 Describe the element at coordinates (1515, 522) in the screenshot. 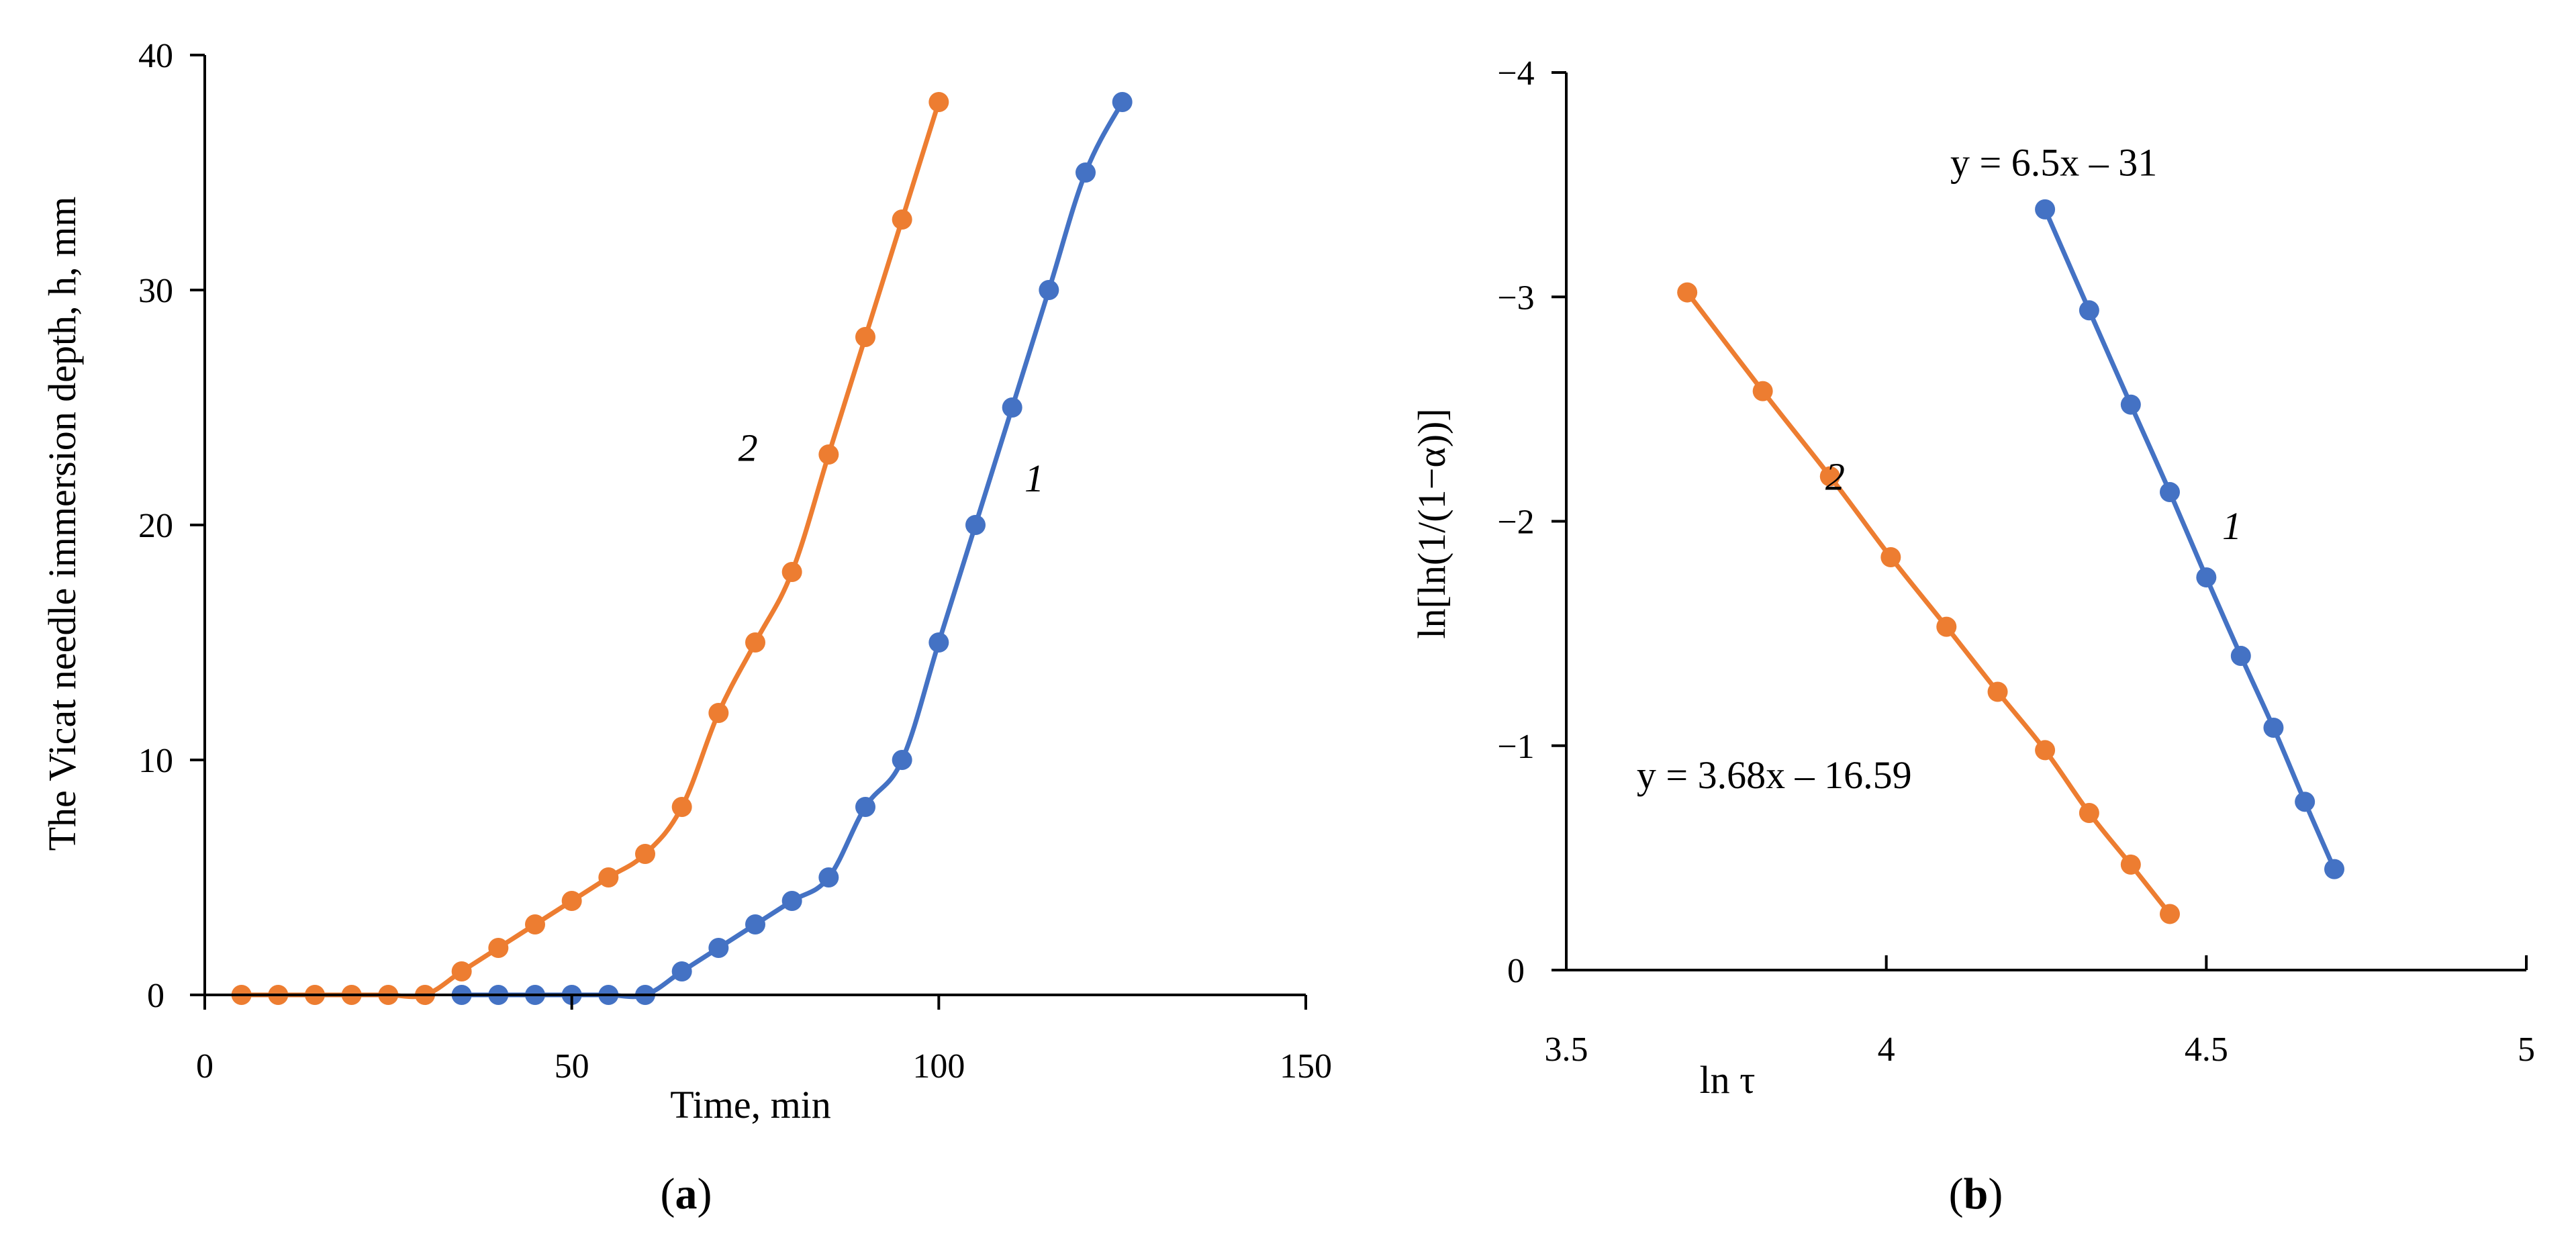

I see `chart-b-y-tick-label: −2` at that location.